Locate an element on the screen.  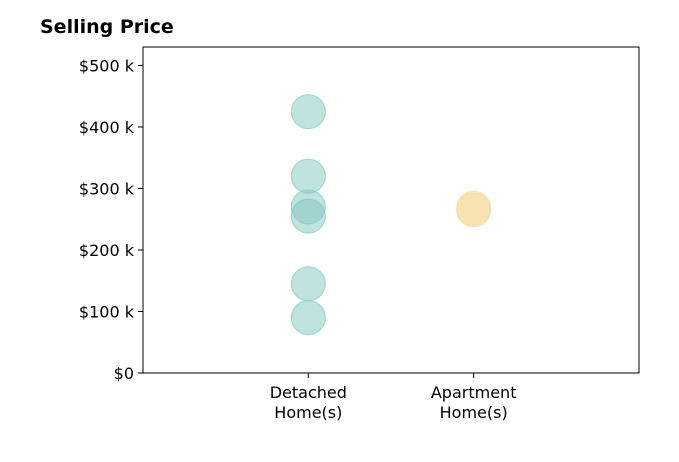
y-tick-label: $500 k is located at coordinates (107, 65).